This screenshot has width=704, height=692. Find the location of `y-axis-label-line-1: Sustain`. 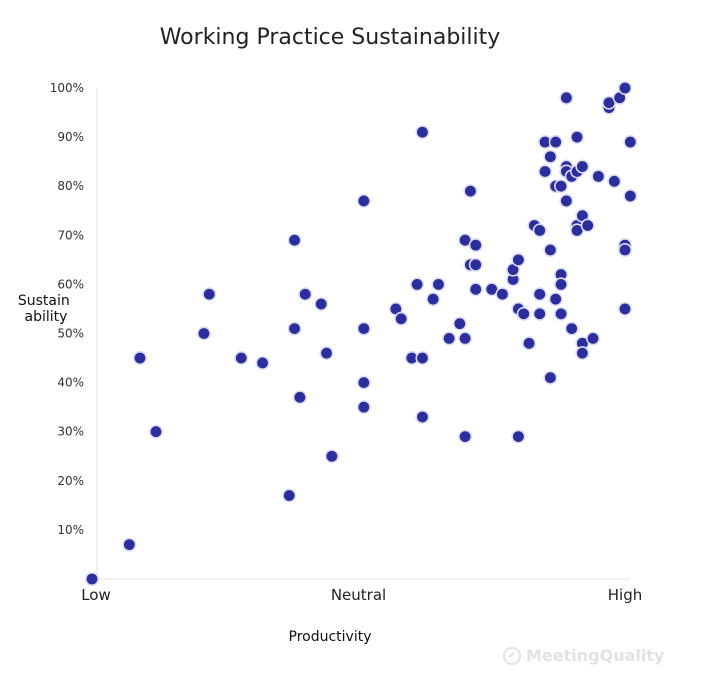

y-axis-label-line-1: Sustain is located at coordinates (44, 301).